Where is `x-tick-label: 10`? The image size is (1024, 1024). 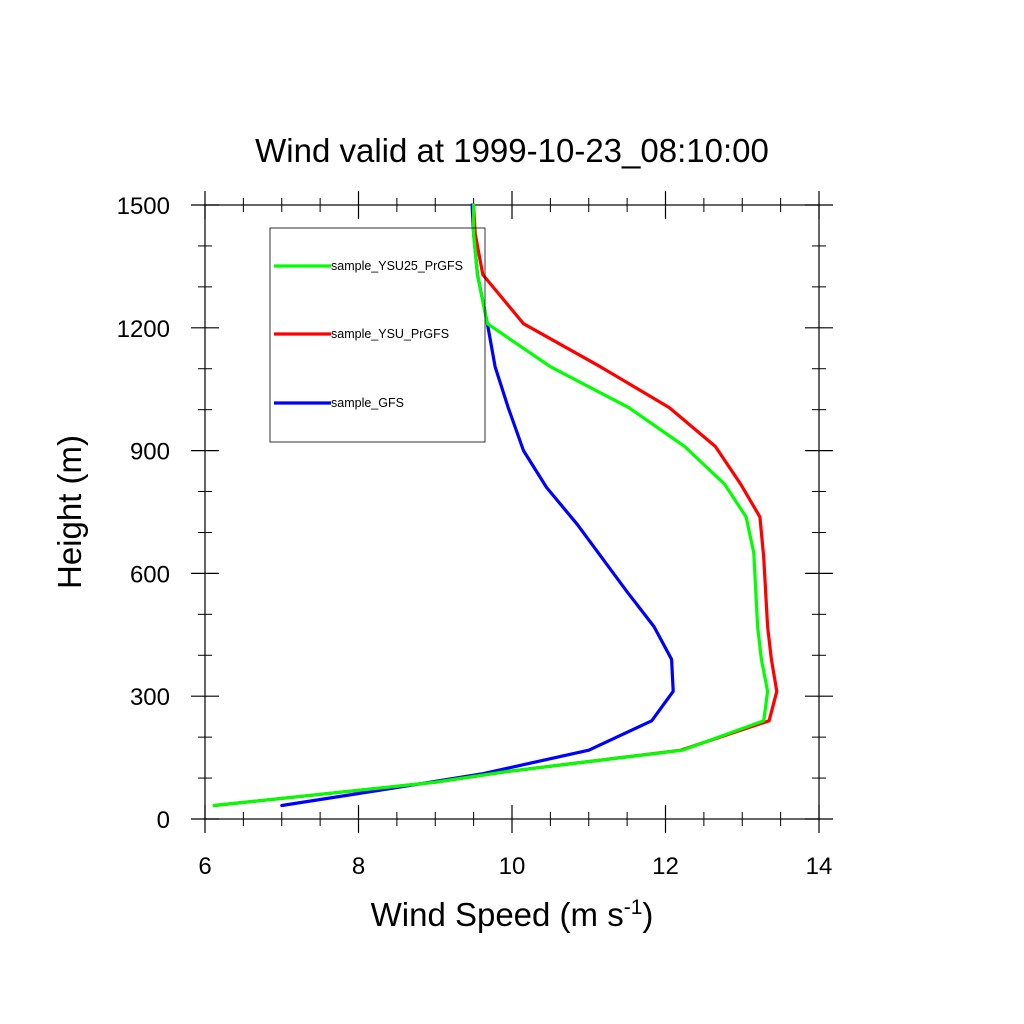 x-tick-label: 10 is located at coordinates (512, 866).